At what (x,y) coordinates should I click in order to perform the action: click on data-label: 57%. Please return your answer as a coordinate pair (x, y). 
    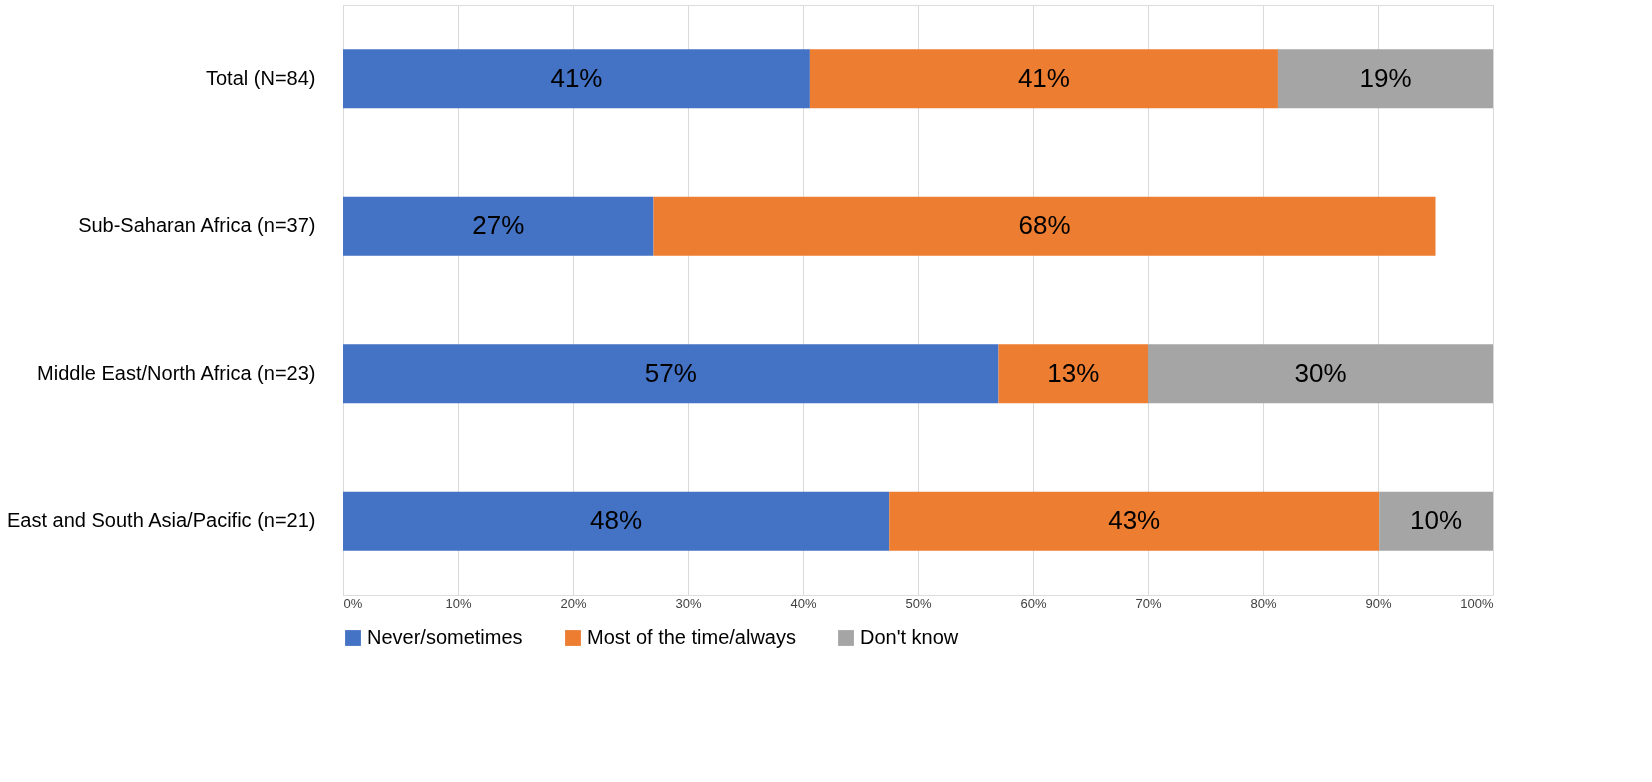
    Looking at the image, I should click on (670, 372).